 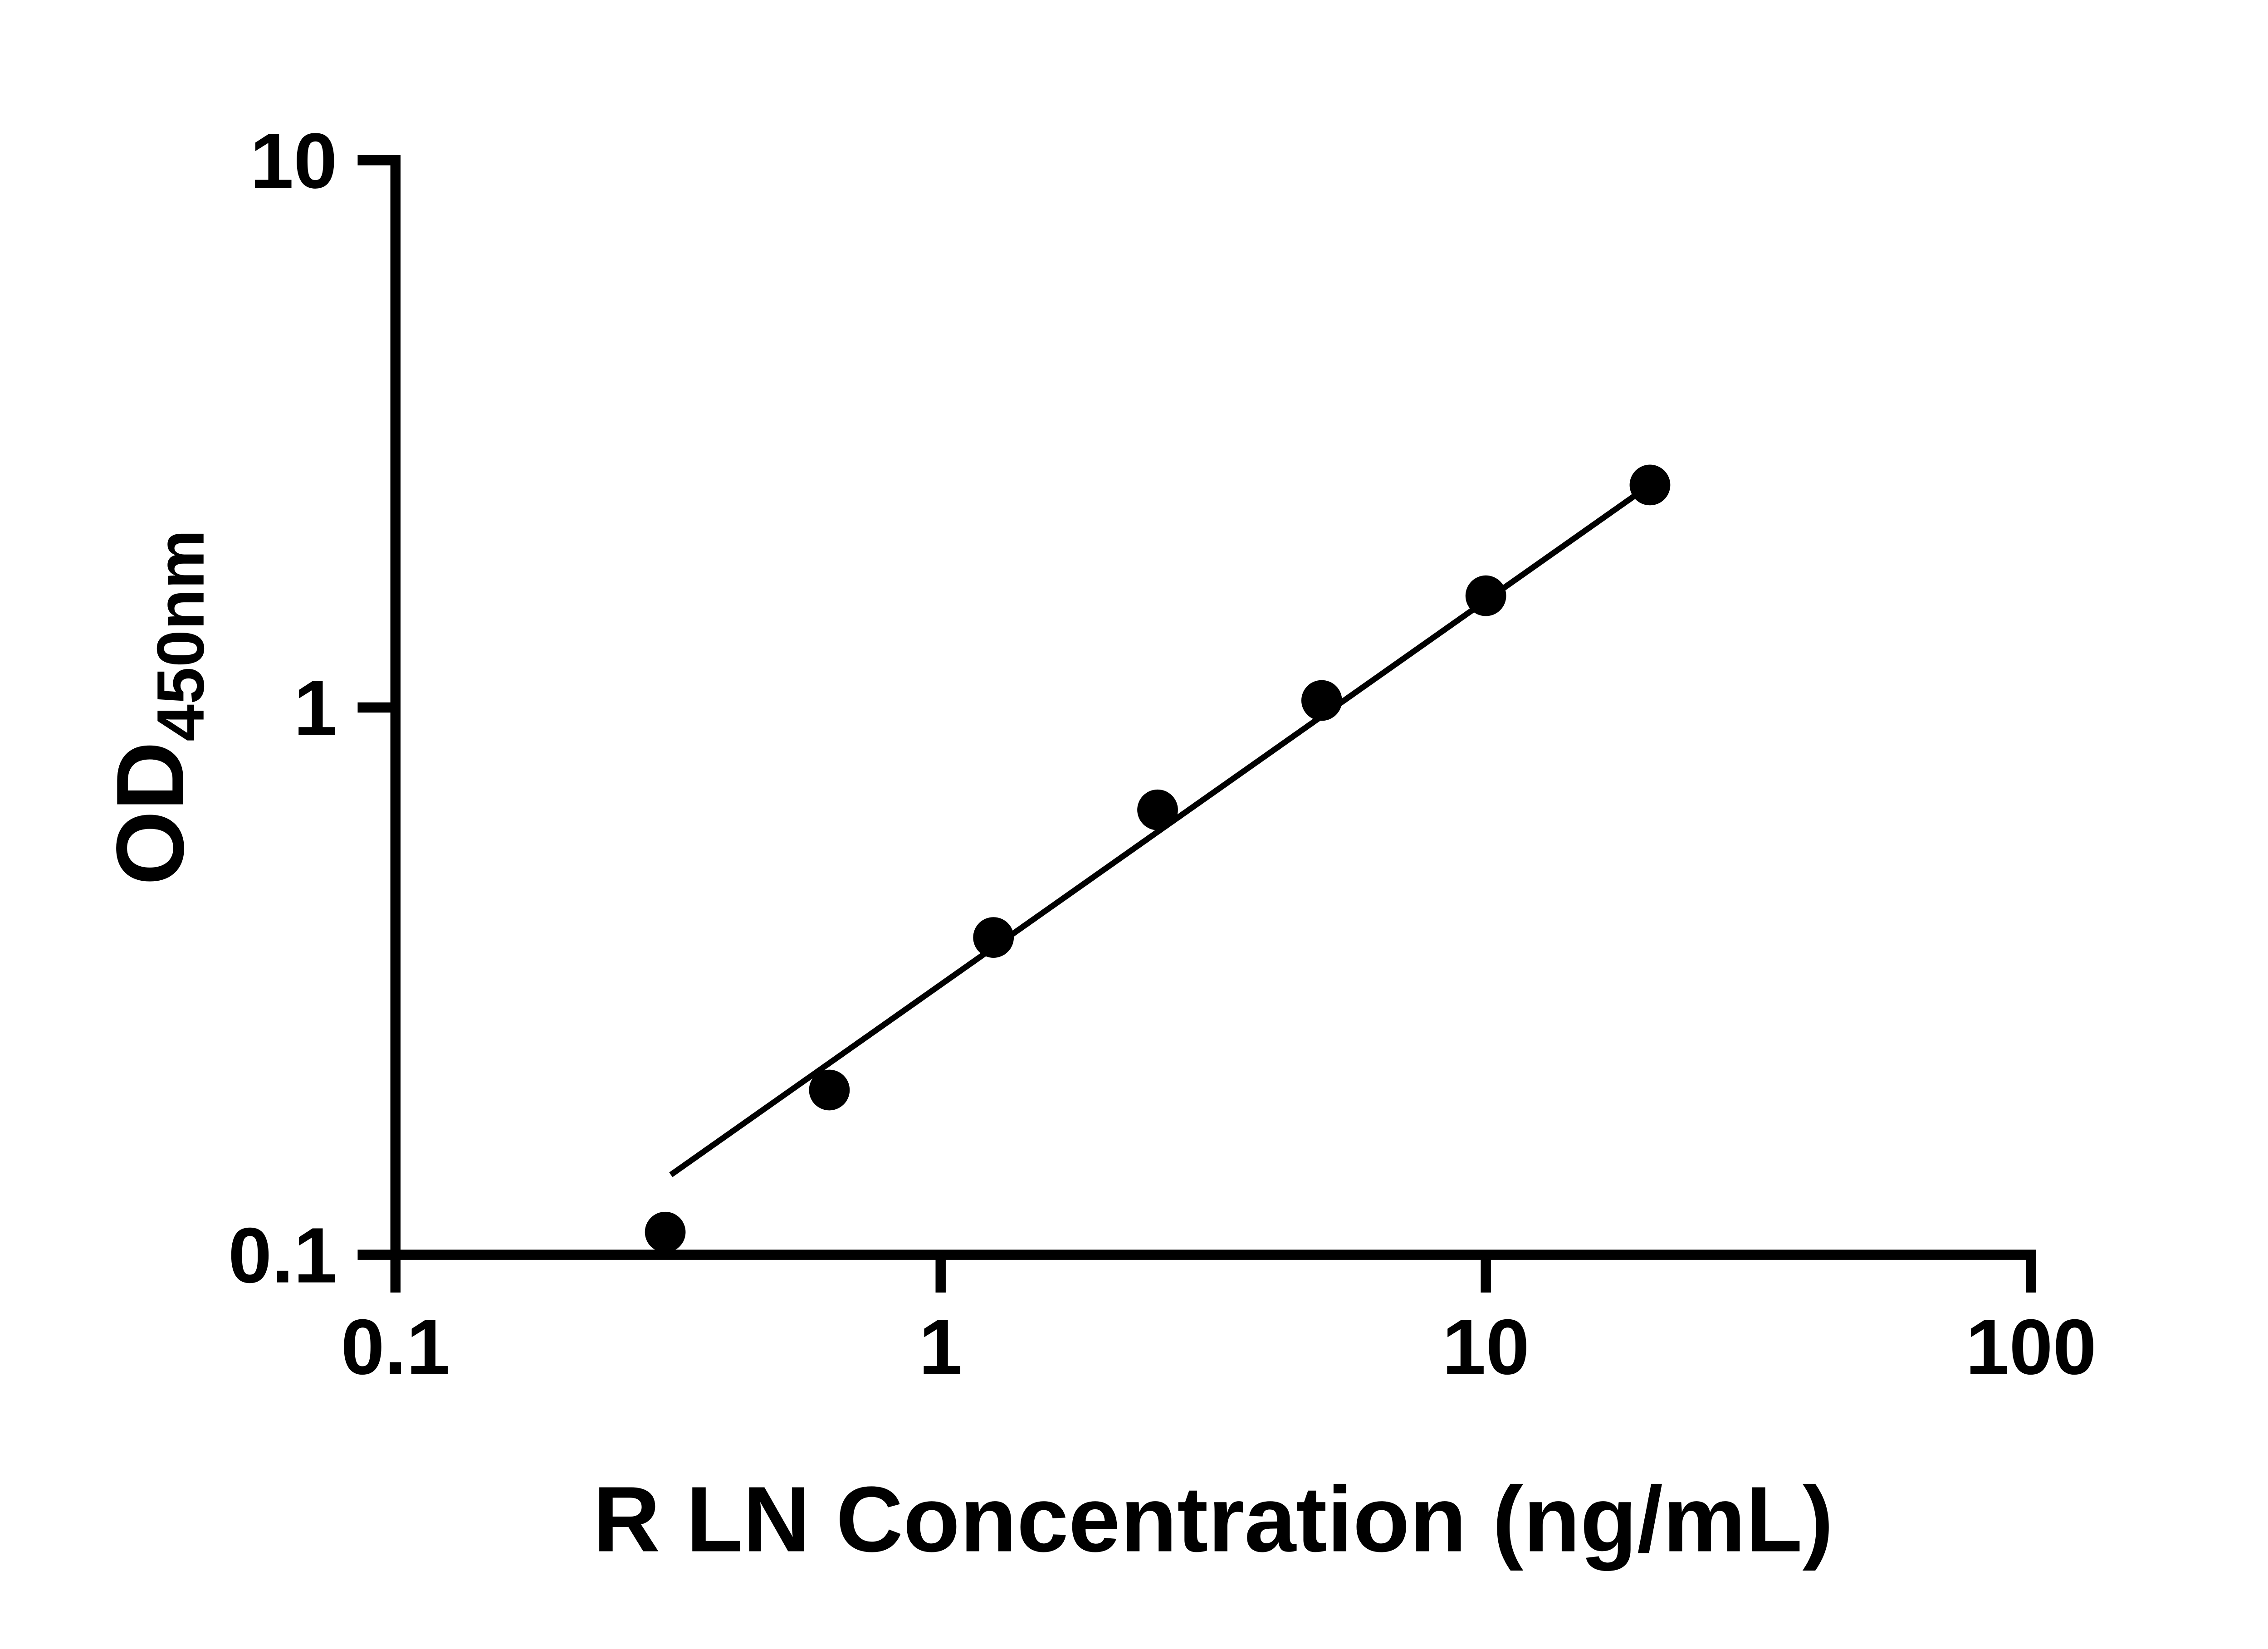 I want to click on y-tick-label: 0.1, so click(x=283, y=1255).